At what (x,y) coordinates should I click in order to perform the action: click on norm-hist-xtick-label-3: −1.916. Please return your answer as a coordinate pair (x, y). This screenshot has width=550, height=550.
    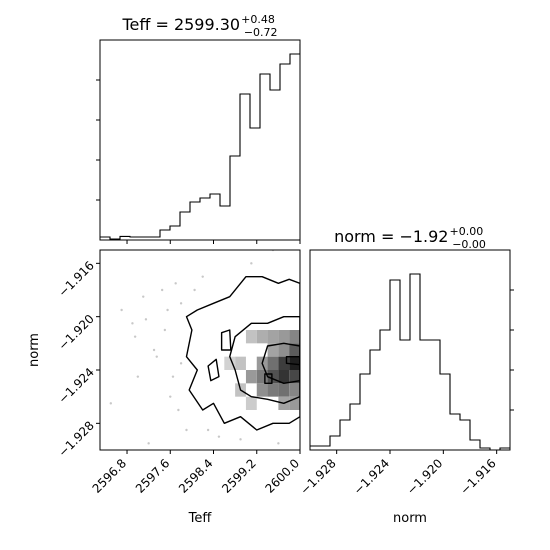
    Looking at the image, I should click on (477, 476).